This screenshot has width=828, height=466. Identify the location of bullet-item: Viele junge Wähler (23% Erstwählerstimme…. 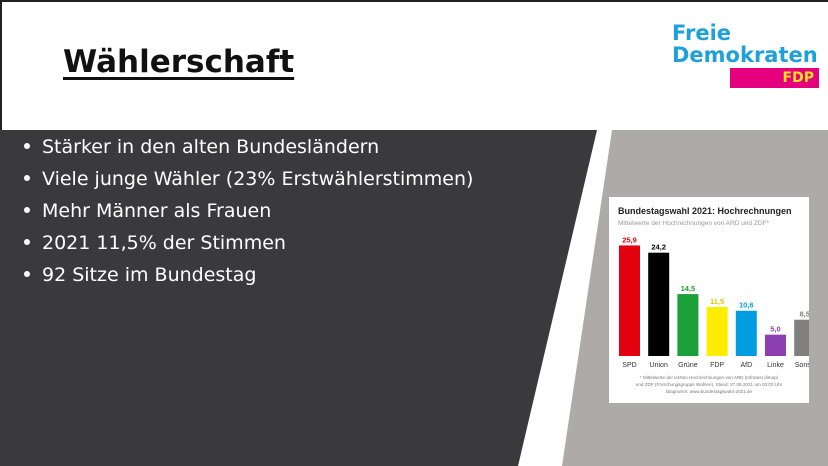
(245, 179).